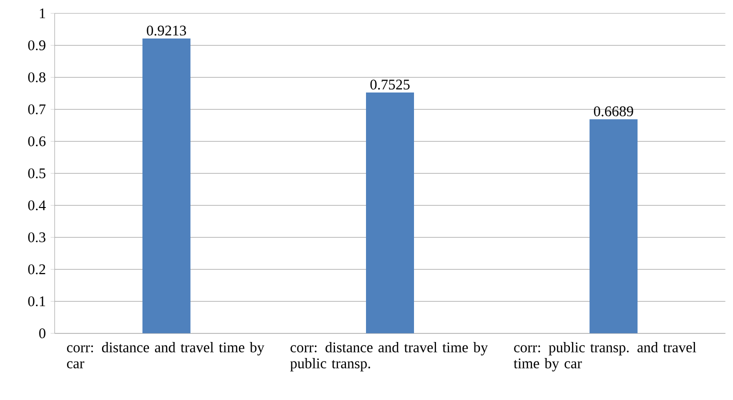 The image size is (733, 400). What do you see at coordinates (389, 357) in the screenshot?
I see `x-tick-label: corr: distance and travel time by public transp.` at bounding box center [389, 357].